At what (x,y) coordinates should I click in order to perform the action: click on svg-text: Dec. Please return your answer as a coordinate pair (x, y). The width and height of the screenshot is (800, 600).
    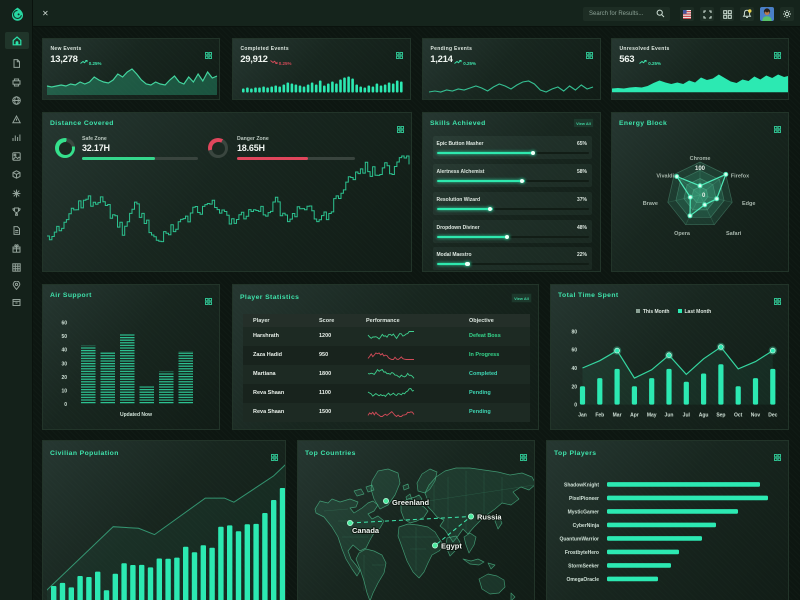
    Looking at the image, I should click on (772, 416).